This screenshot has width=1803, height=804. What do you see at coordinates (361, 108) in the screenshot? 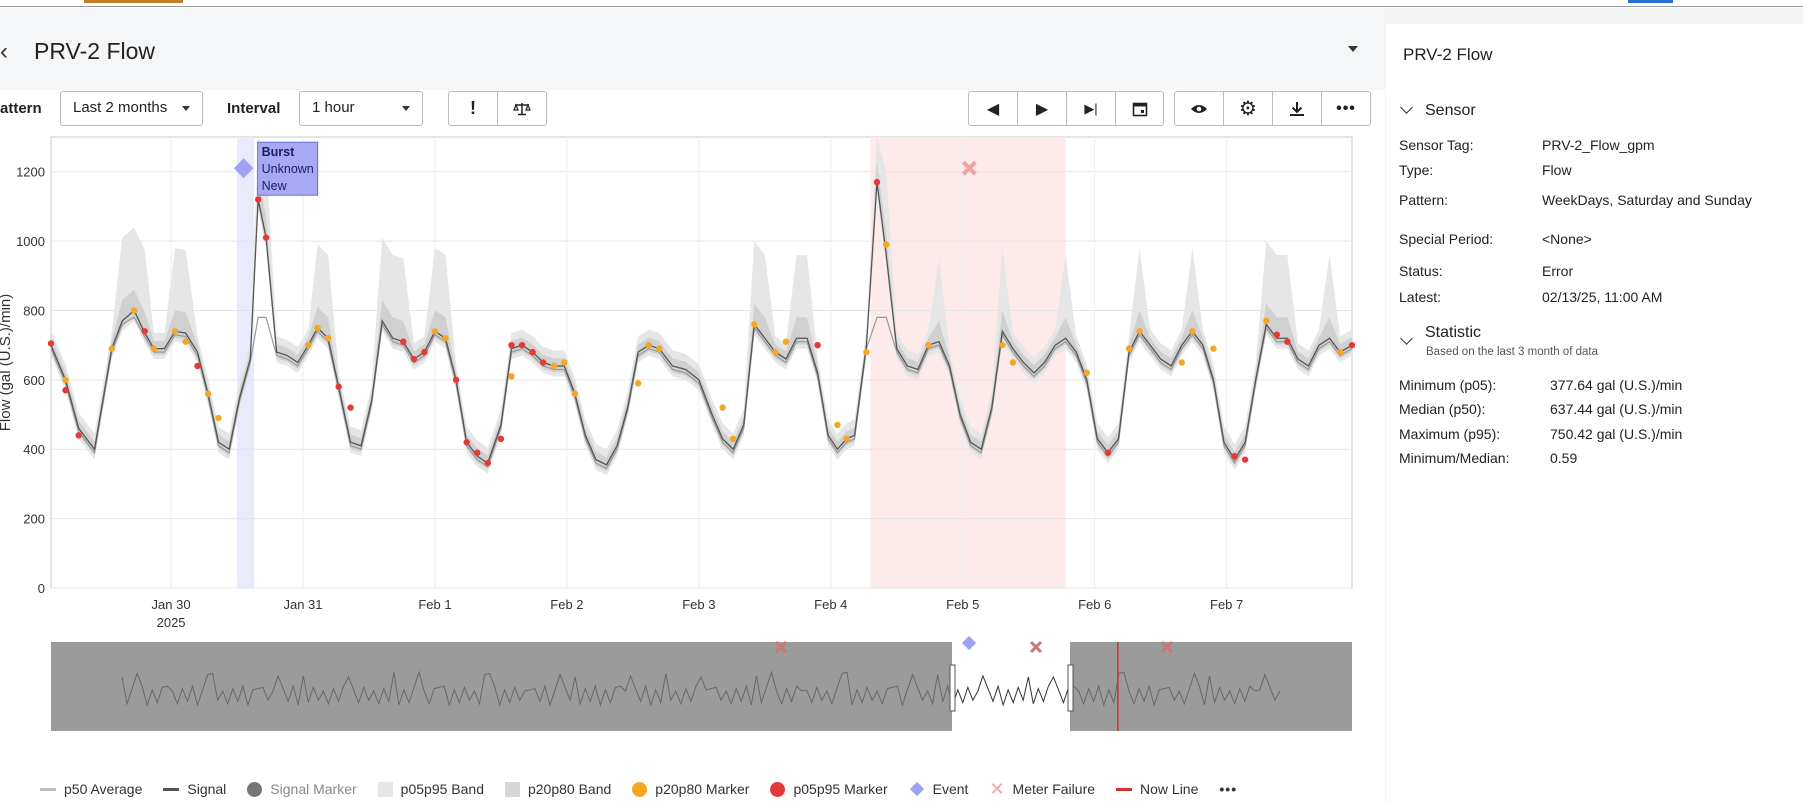
I see `interval-select: 1 hour` at bounding box center [361, 108].